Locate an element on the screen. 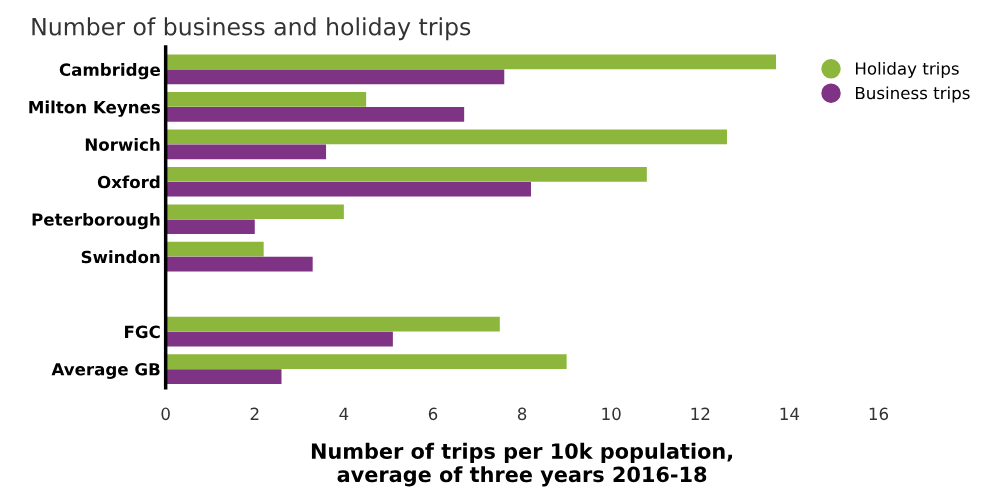  y-tick-label: Milton Keynes is located at coordinates (95, 108).